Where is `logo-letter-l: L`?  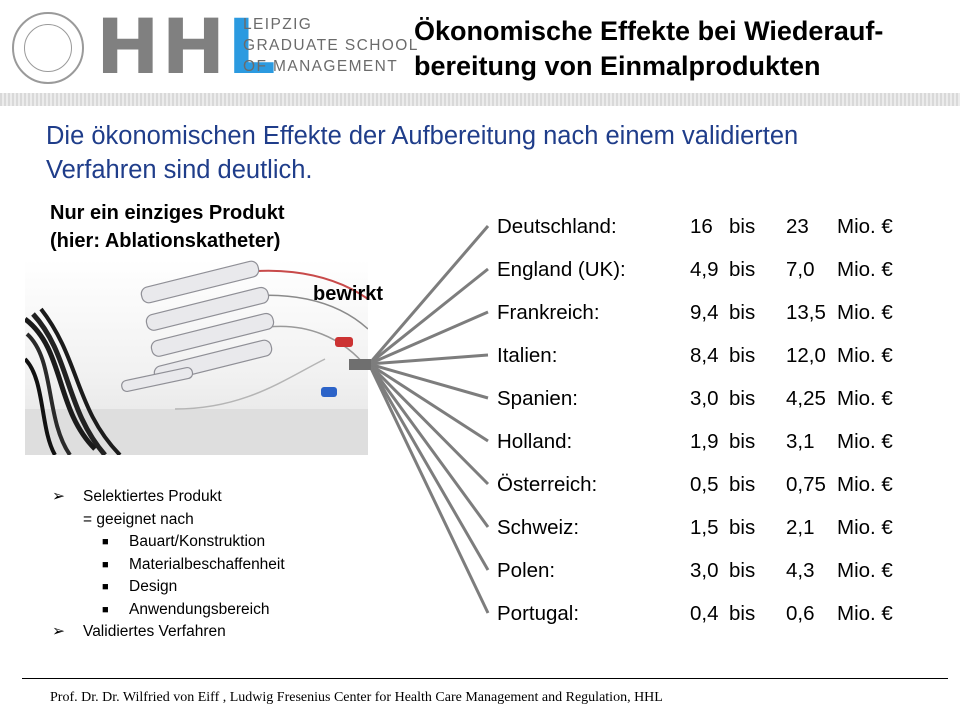
logo-letter-l: L is located at coordinates (252, 46).